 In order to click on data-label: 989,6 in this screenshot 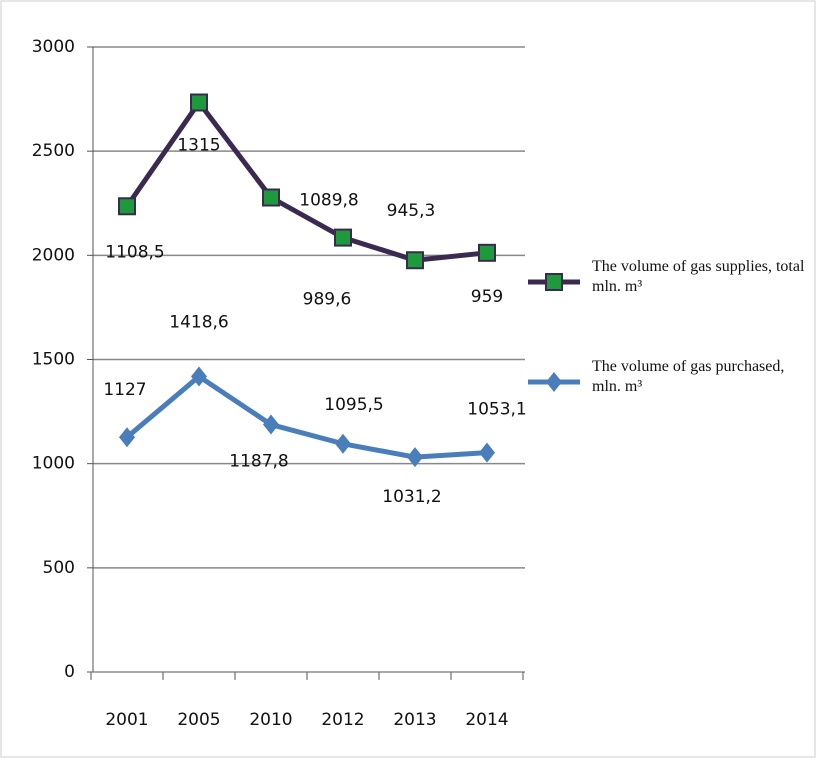, I will do `click(327, 300)`.